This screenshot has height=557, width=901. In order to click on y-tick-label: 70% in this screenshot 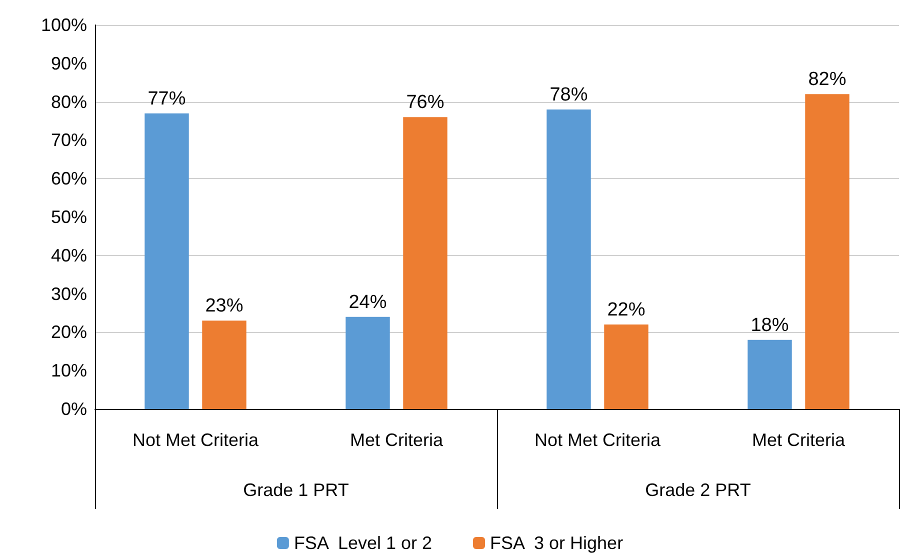, I will do `click(68, 140)`.